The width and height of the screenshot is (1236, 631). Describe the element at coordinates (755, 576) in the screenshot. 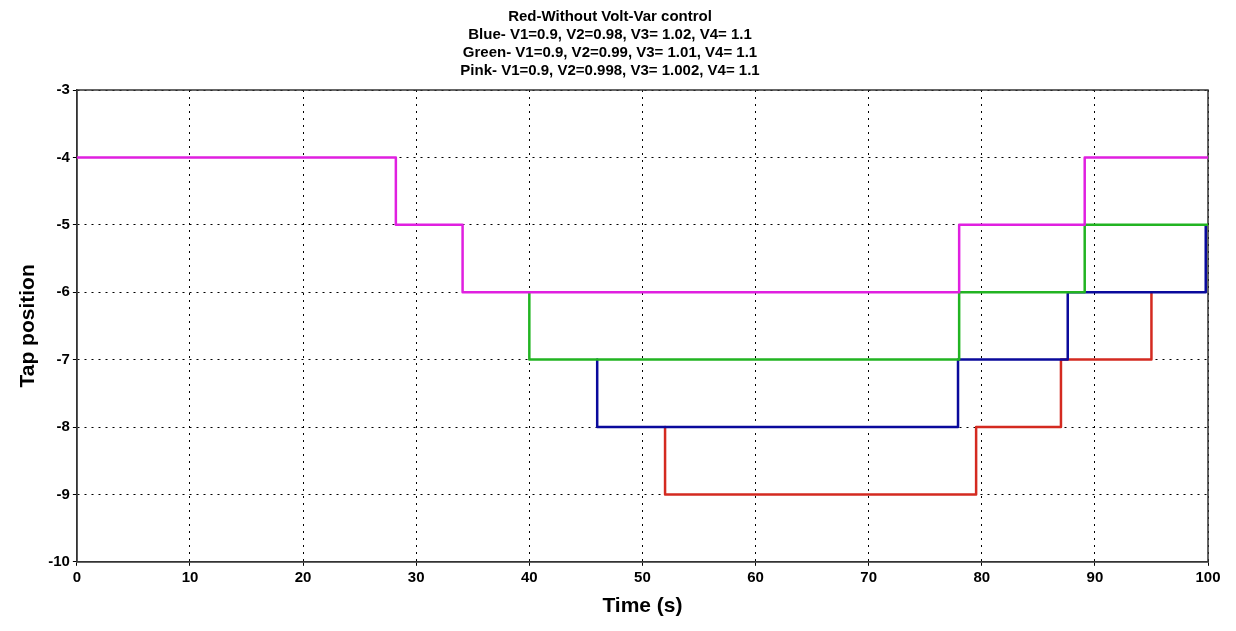

I see `x-tick-label: 60` at that location.